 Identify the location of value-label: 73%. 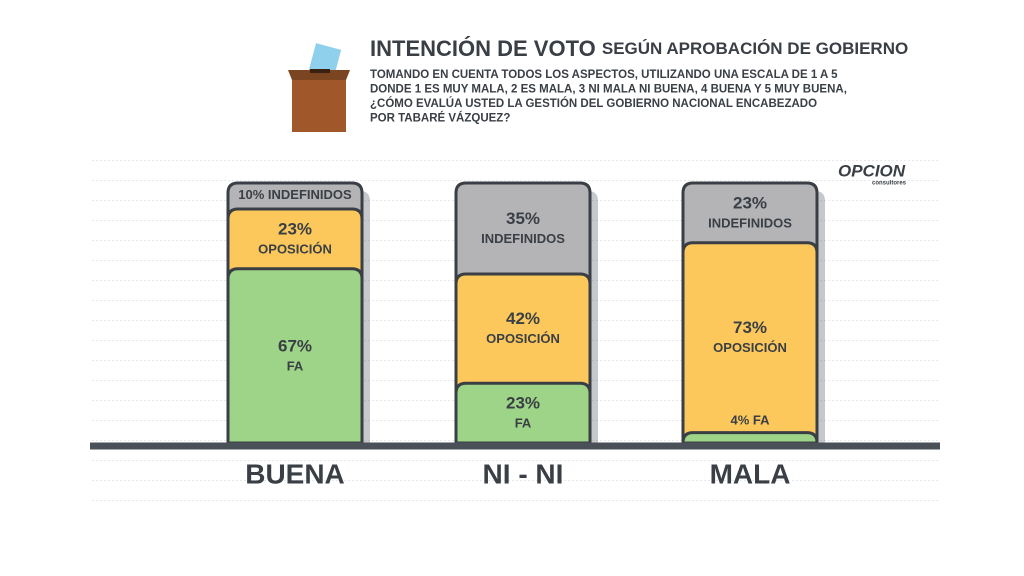
(750, 327).